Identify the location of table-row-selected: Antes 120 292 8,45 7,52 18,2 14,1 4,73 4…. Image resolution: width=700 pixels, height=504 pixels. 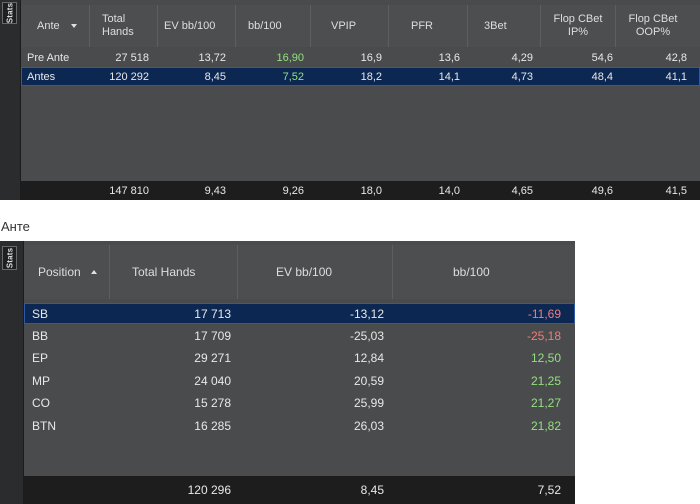
(360, 76).